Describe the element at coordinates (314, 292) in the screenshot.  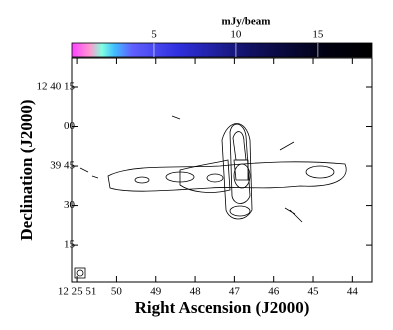
I see `x-tick-label: 45` at that location.